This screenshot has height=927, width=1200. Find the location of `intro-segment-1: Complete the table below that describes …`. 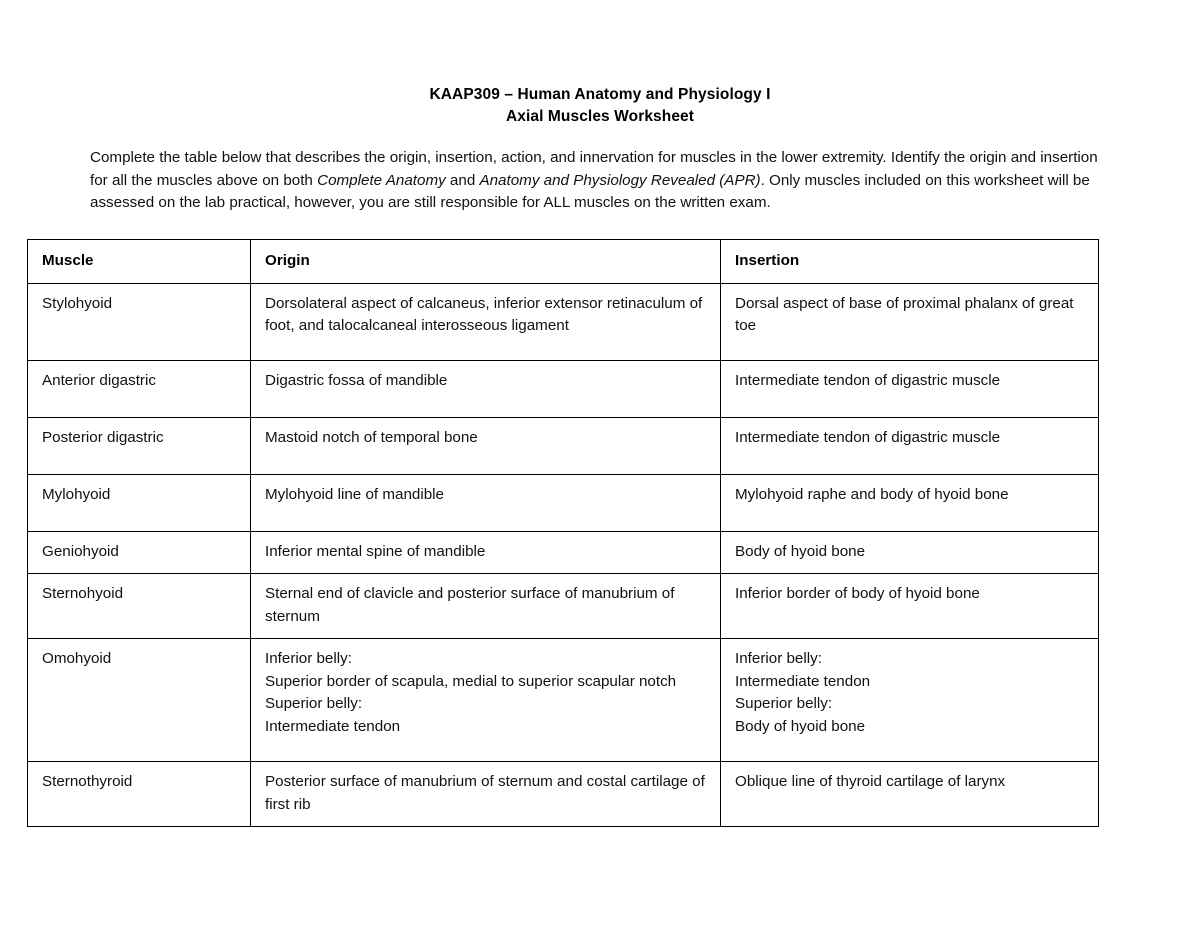

intro-segment-1: Complete the table below that describes … is located at coordinates (594, 169).